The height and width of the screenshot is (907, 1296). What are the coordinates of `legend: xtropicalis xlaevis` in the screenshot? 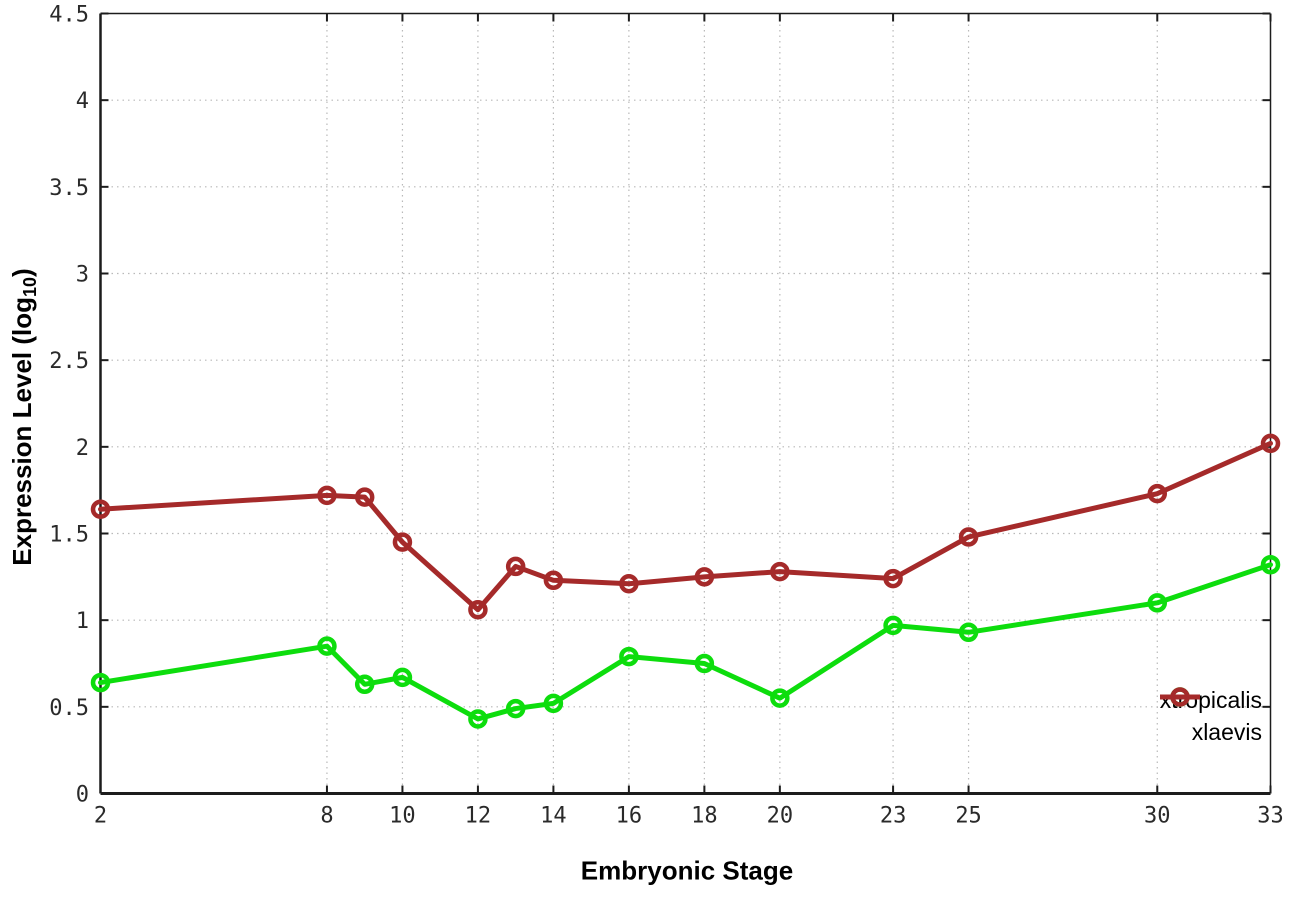 It's located at (1210, 716).